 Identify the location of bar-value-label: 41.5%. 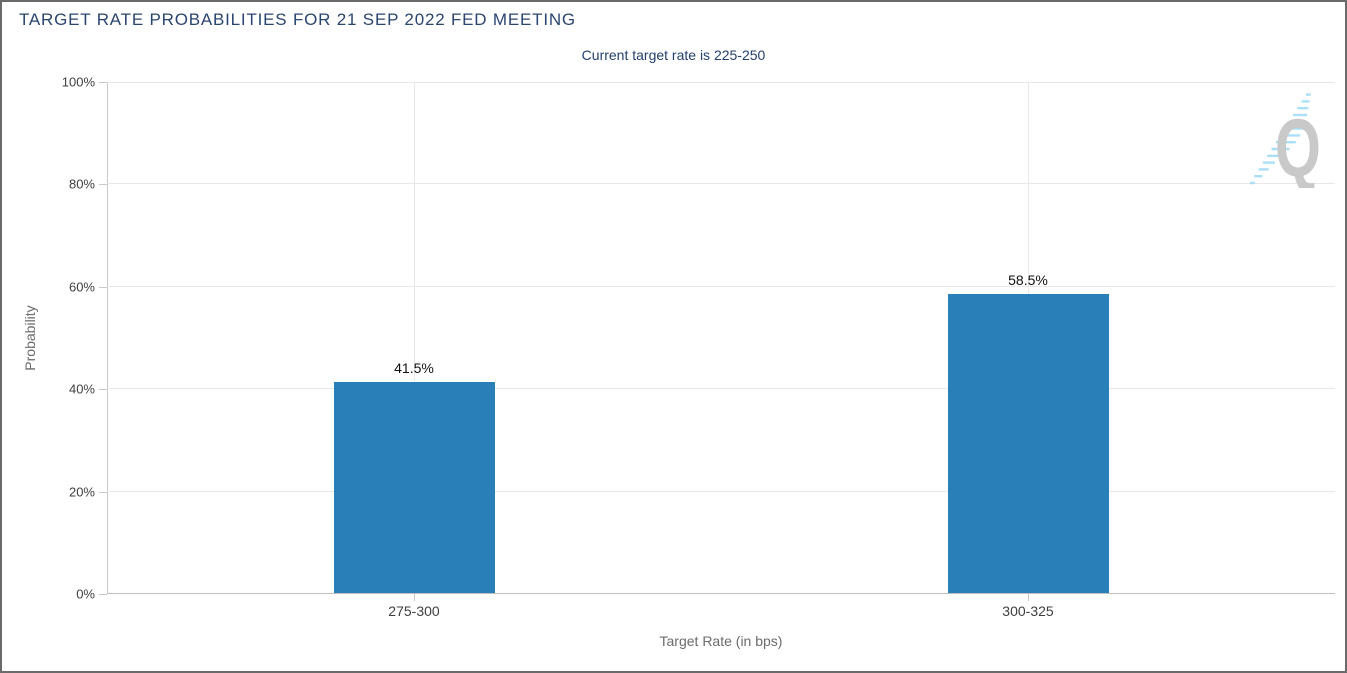
(414, 367).